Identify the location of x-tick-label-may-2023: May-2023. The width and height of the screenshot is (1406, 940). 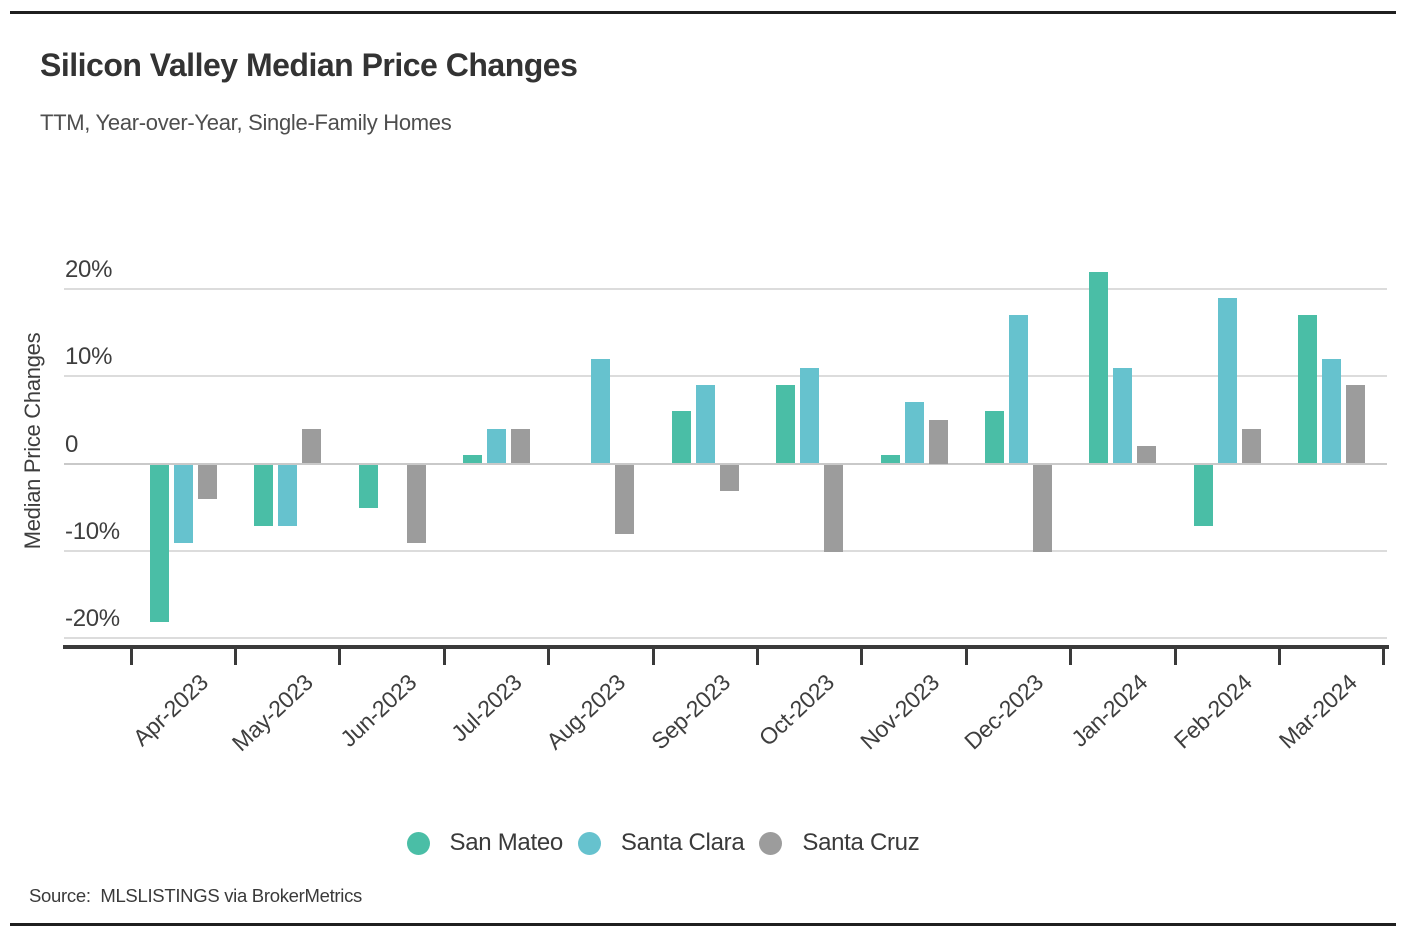
(272, 713).